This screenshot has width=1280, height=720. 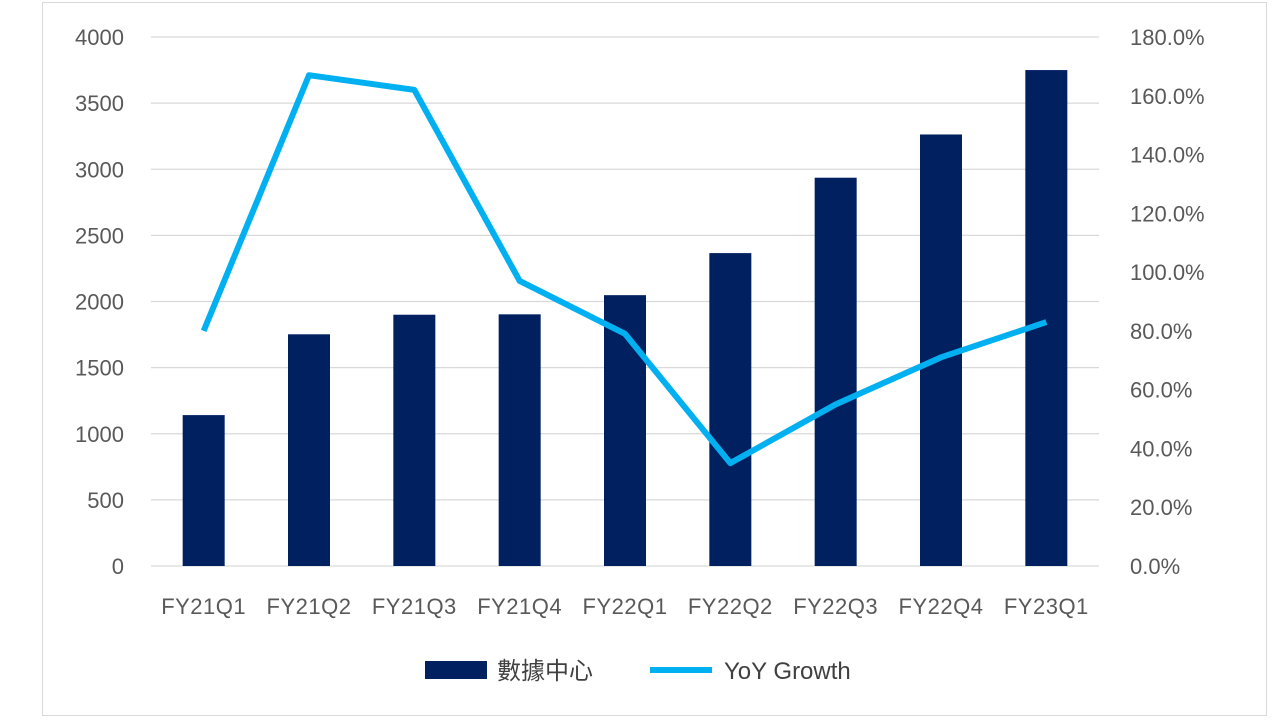 I want to click on right-axis-tick-label: 0.0%, so click(x=1155, y=566).